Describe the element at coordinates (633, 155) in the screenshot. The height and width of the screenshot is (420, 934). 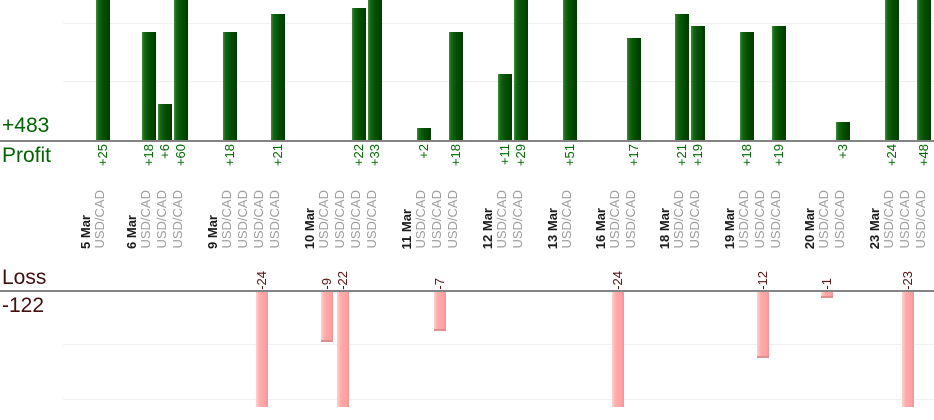
I see `profit-value-label: +17` at that location.